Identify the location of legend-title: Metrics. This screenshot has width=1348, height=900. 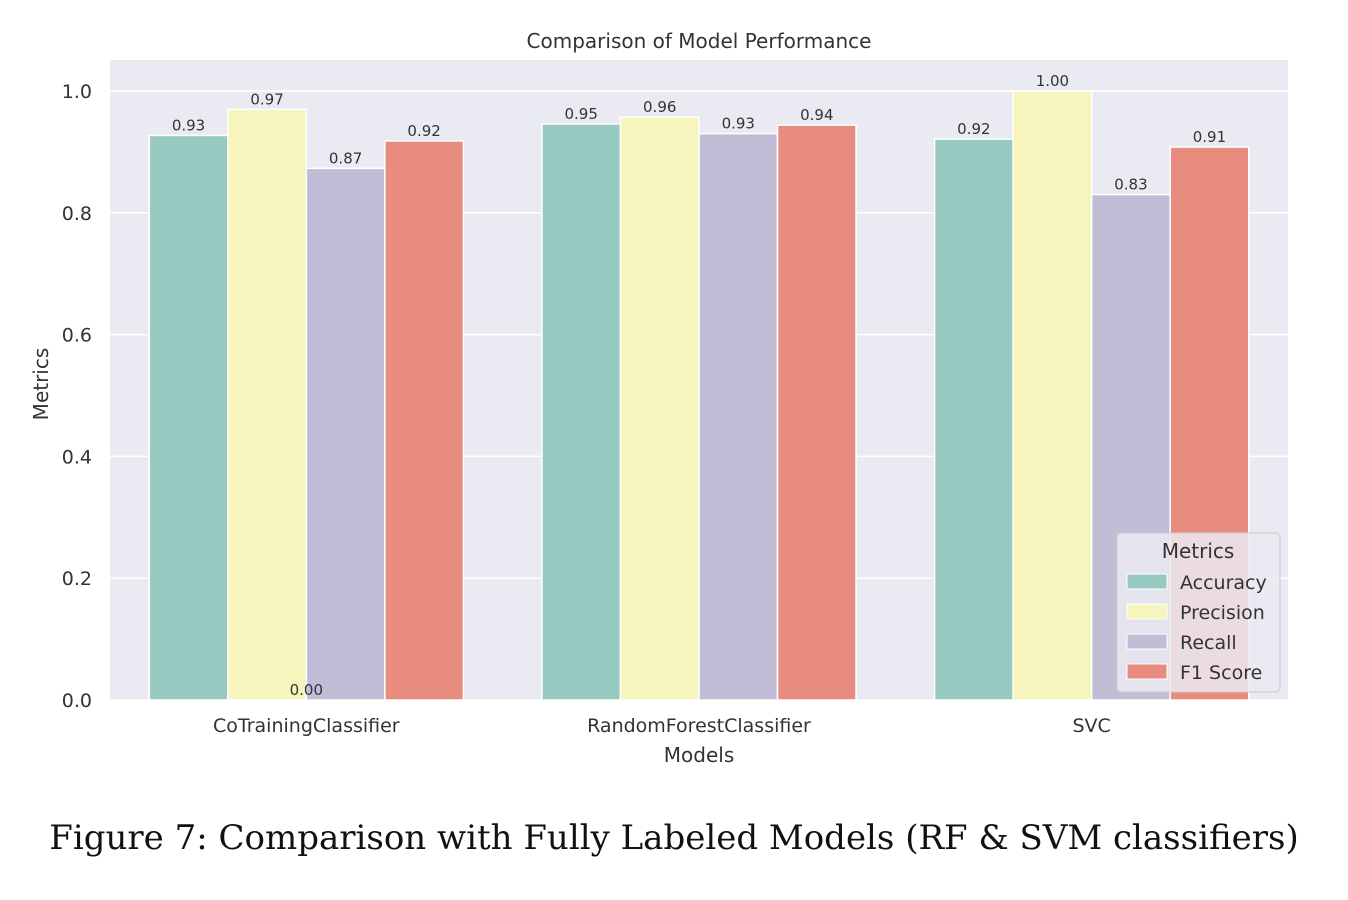
(1198, 551).